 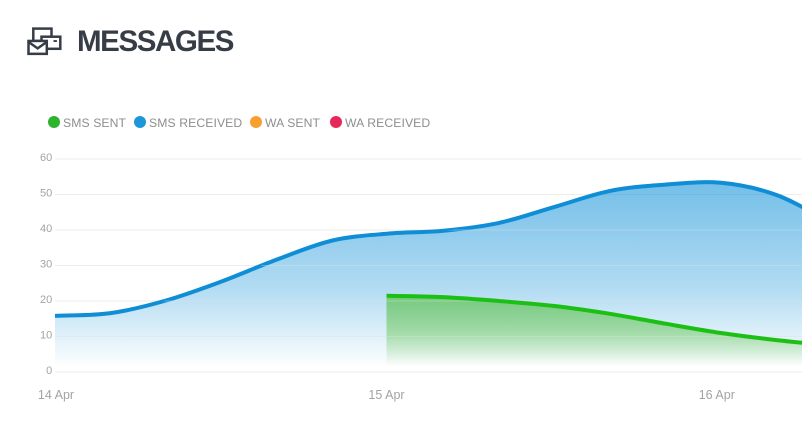 What do you see at coordinates (46, 158) in the screenshot?
I see `svg-text: 60` at bounding box center [46, 158].